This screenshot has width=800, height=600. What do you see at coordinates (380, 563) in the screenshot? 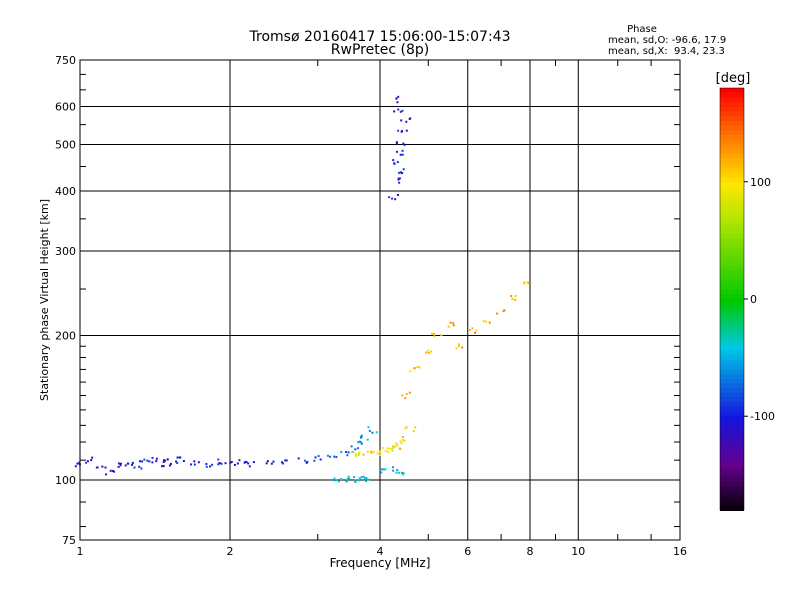
I see `x-axis-label: Frequency [MHz]` at bounding box center [380, 563].